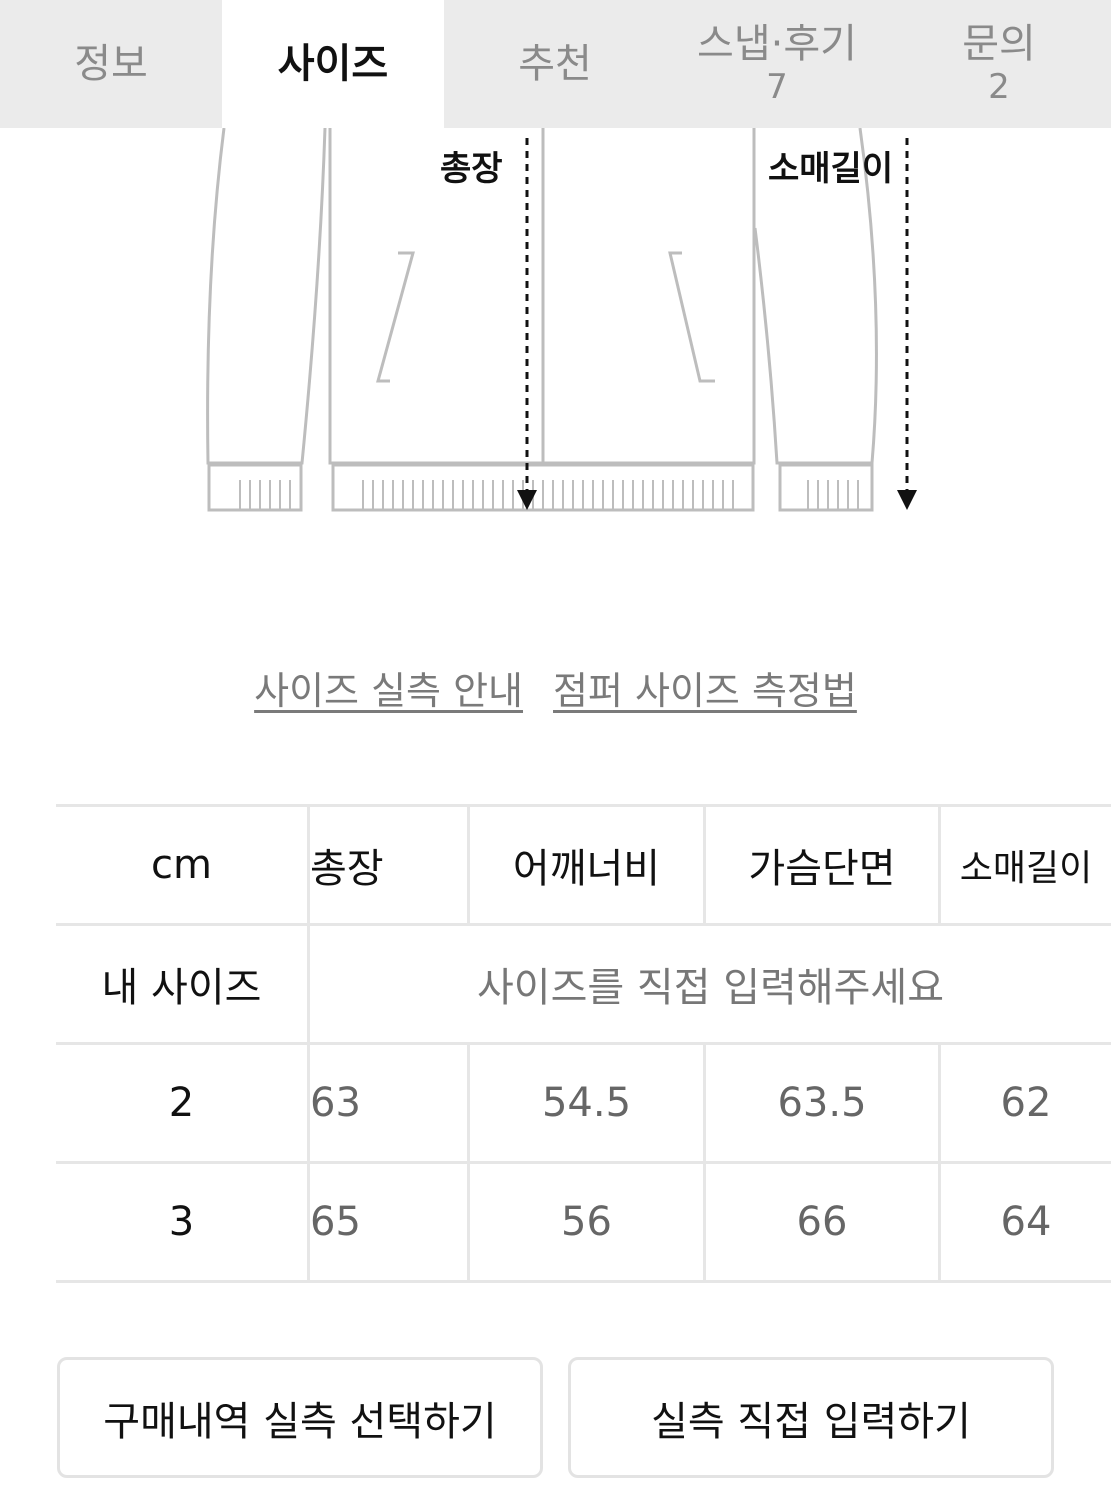  I want to click on measure-method-link: 점퍼 사이즈 측정법, so click(705, 691).